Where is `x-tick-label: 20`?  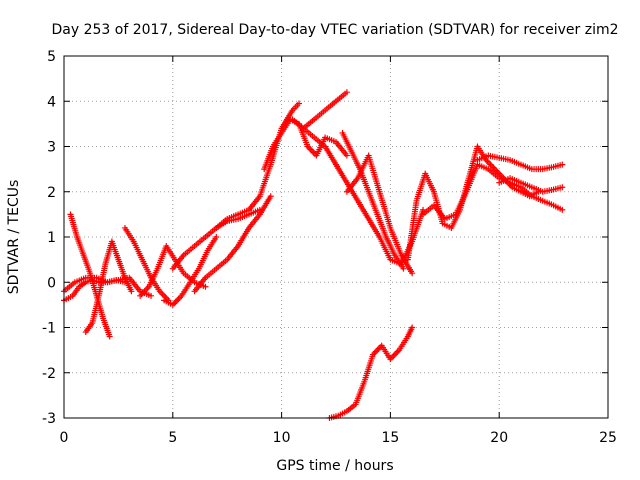
x-tick-label: 20 is located at coordinates (499, 438).